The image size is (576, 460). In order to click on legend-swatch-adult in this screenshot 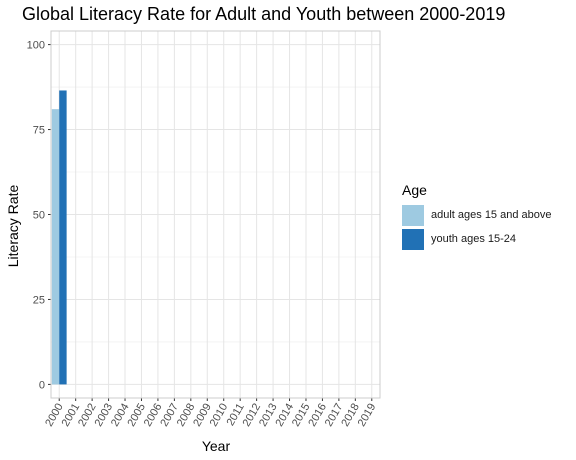, I will do `click(413, 215)`.